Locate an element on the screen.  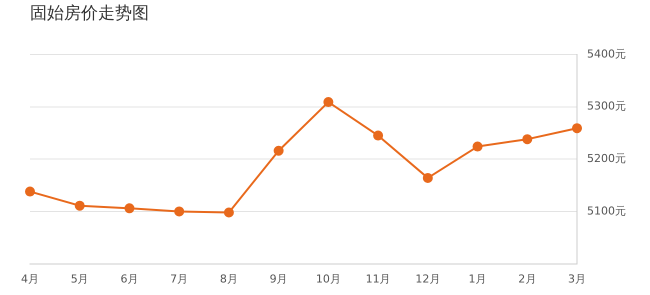
x-tick-label: 8月 is located at coordinates (229, 279).